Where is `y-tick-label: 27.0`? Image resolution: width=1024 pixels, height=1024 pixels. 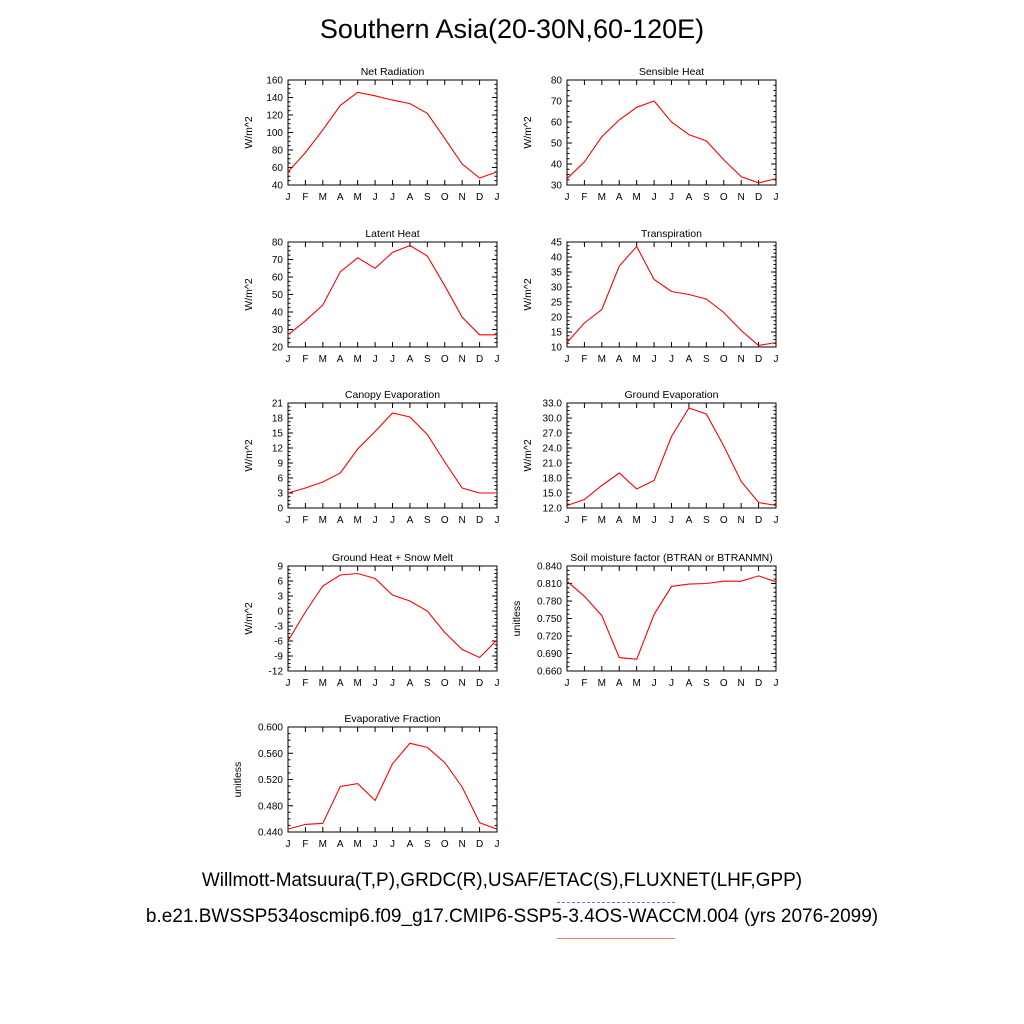 y-tick-label: 27.0 is located at coordinates (553, 434).